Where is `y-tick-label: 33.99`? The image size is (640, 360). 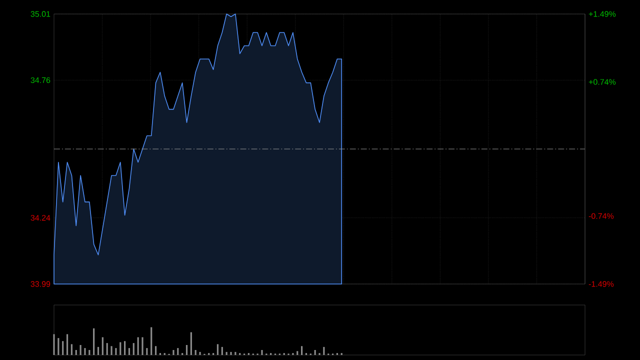 y-tick-label: 33.99 is located at coordinates (40, 284).